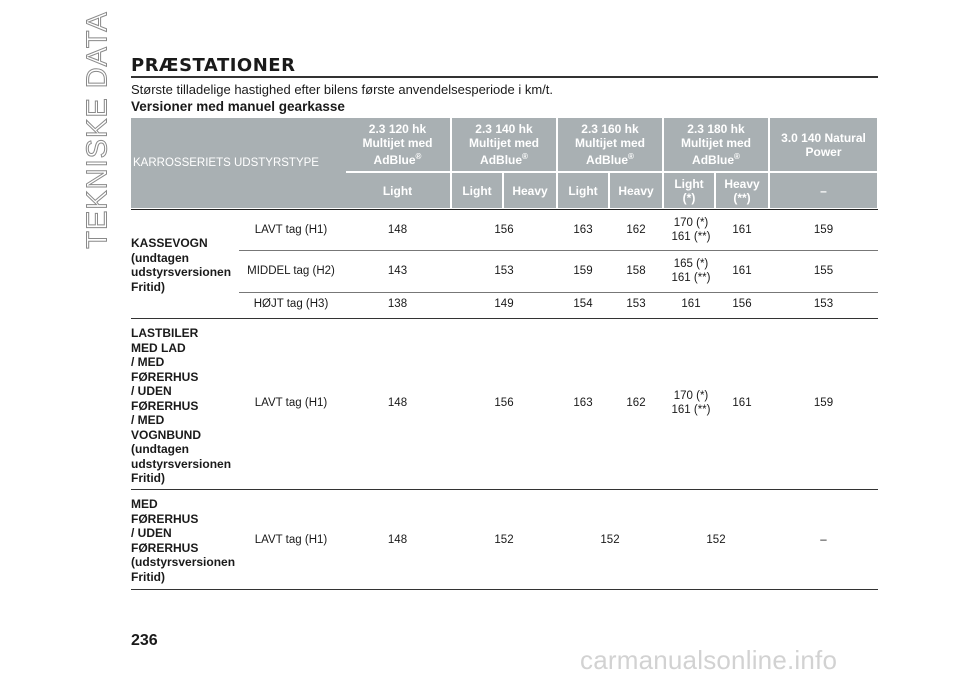 The image size is (960, 683). Describe the element at coordinates (144, 640) in the screenshot. I see `page-number: 236` at that location.